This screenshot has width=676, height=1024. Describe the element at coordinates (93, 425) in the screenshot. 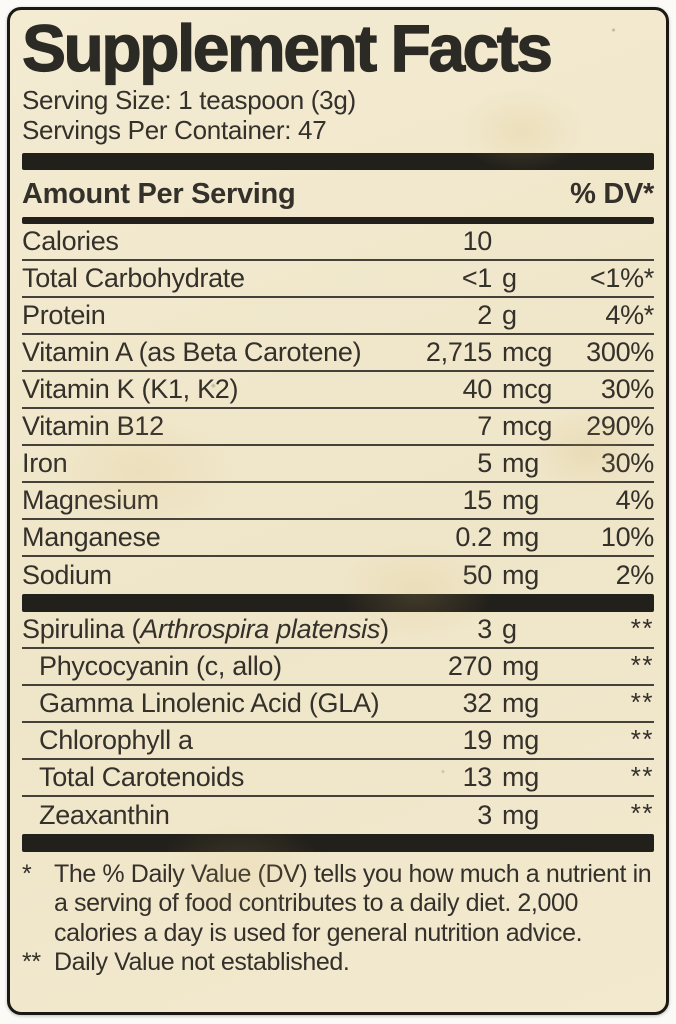

I see `nutrient-name-text: Vitamin B12` at that location.